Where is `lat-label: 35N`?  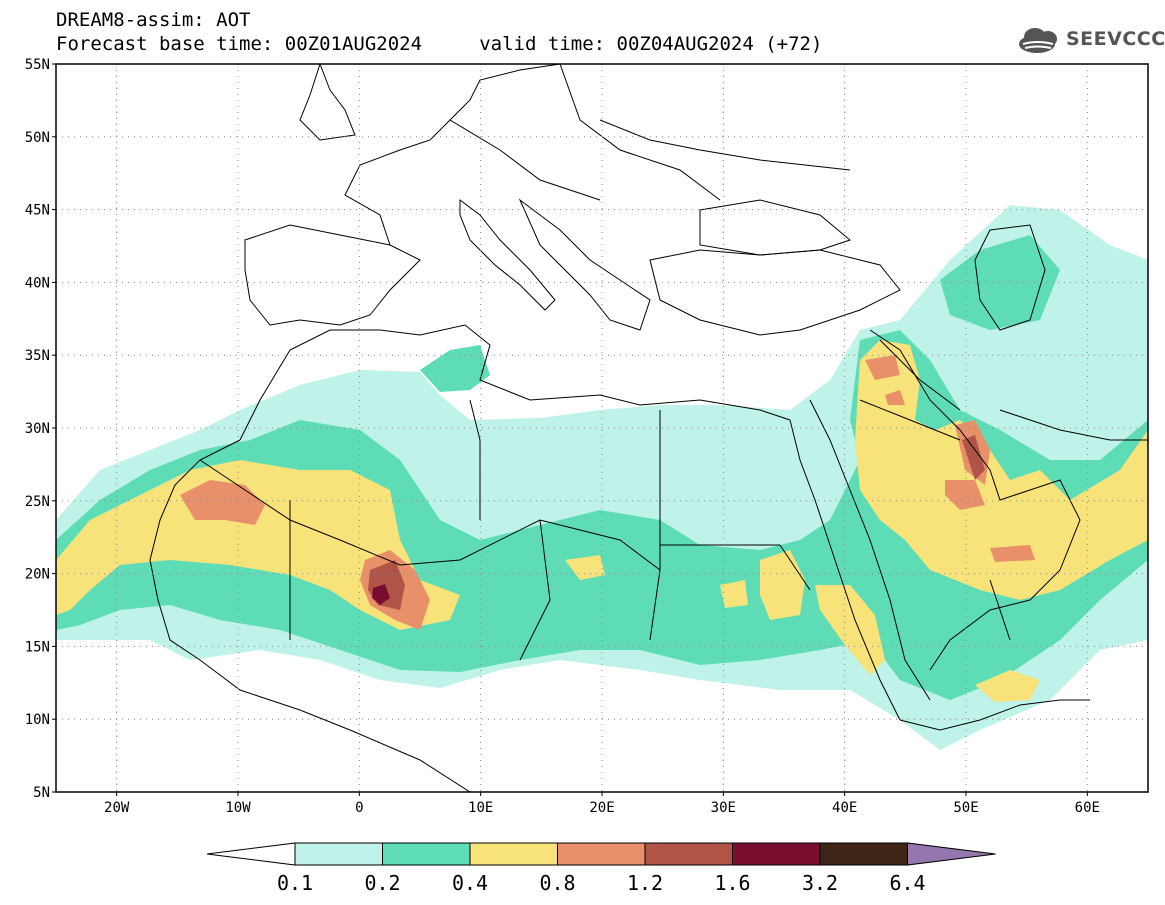 lat-label: 35N is located at coordinates (37, 356).